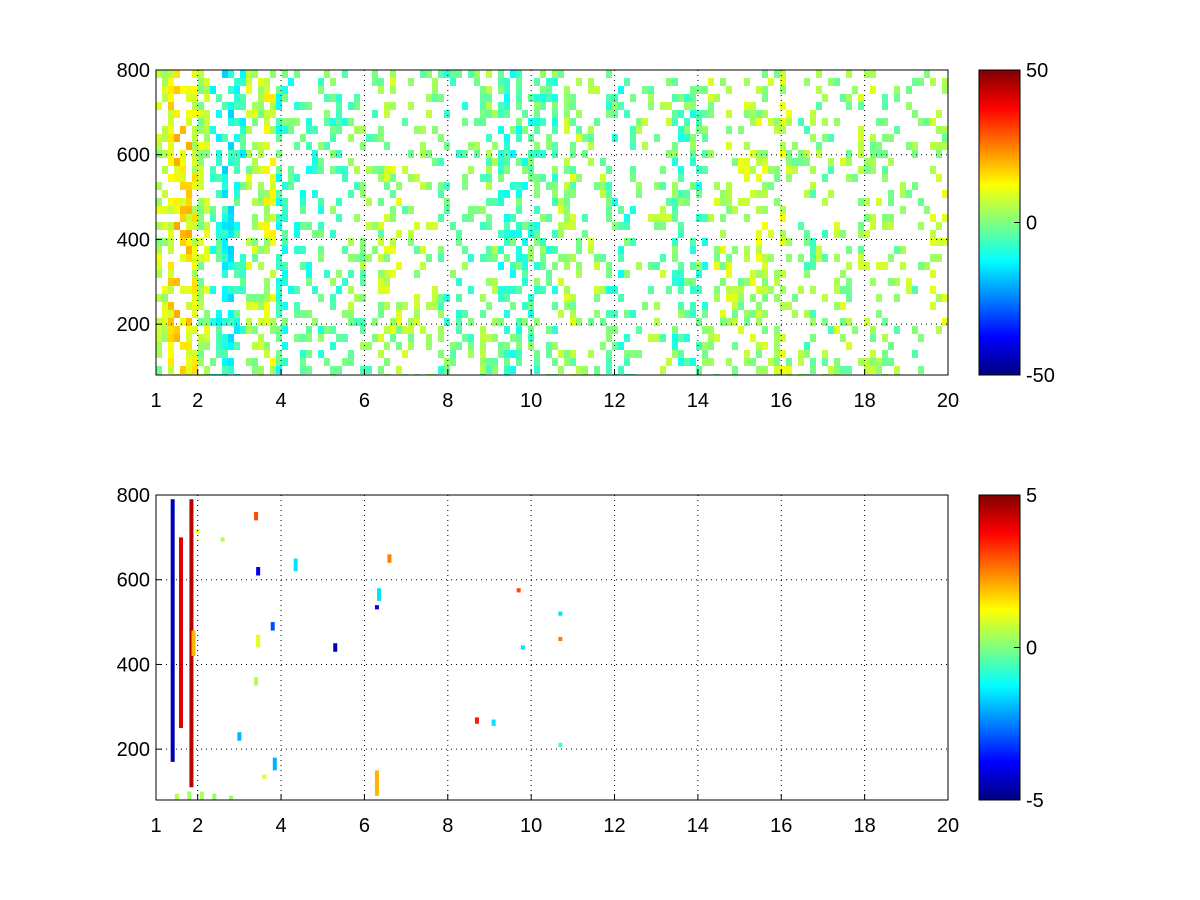 The image size is (1200, 900). I want to click on x-tick-label: 2, so click(197, 826).